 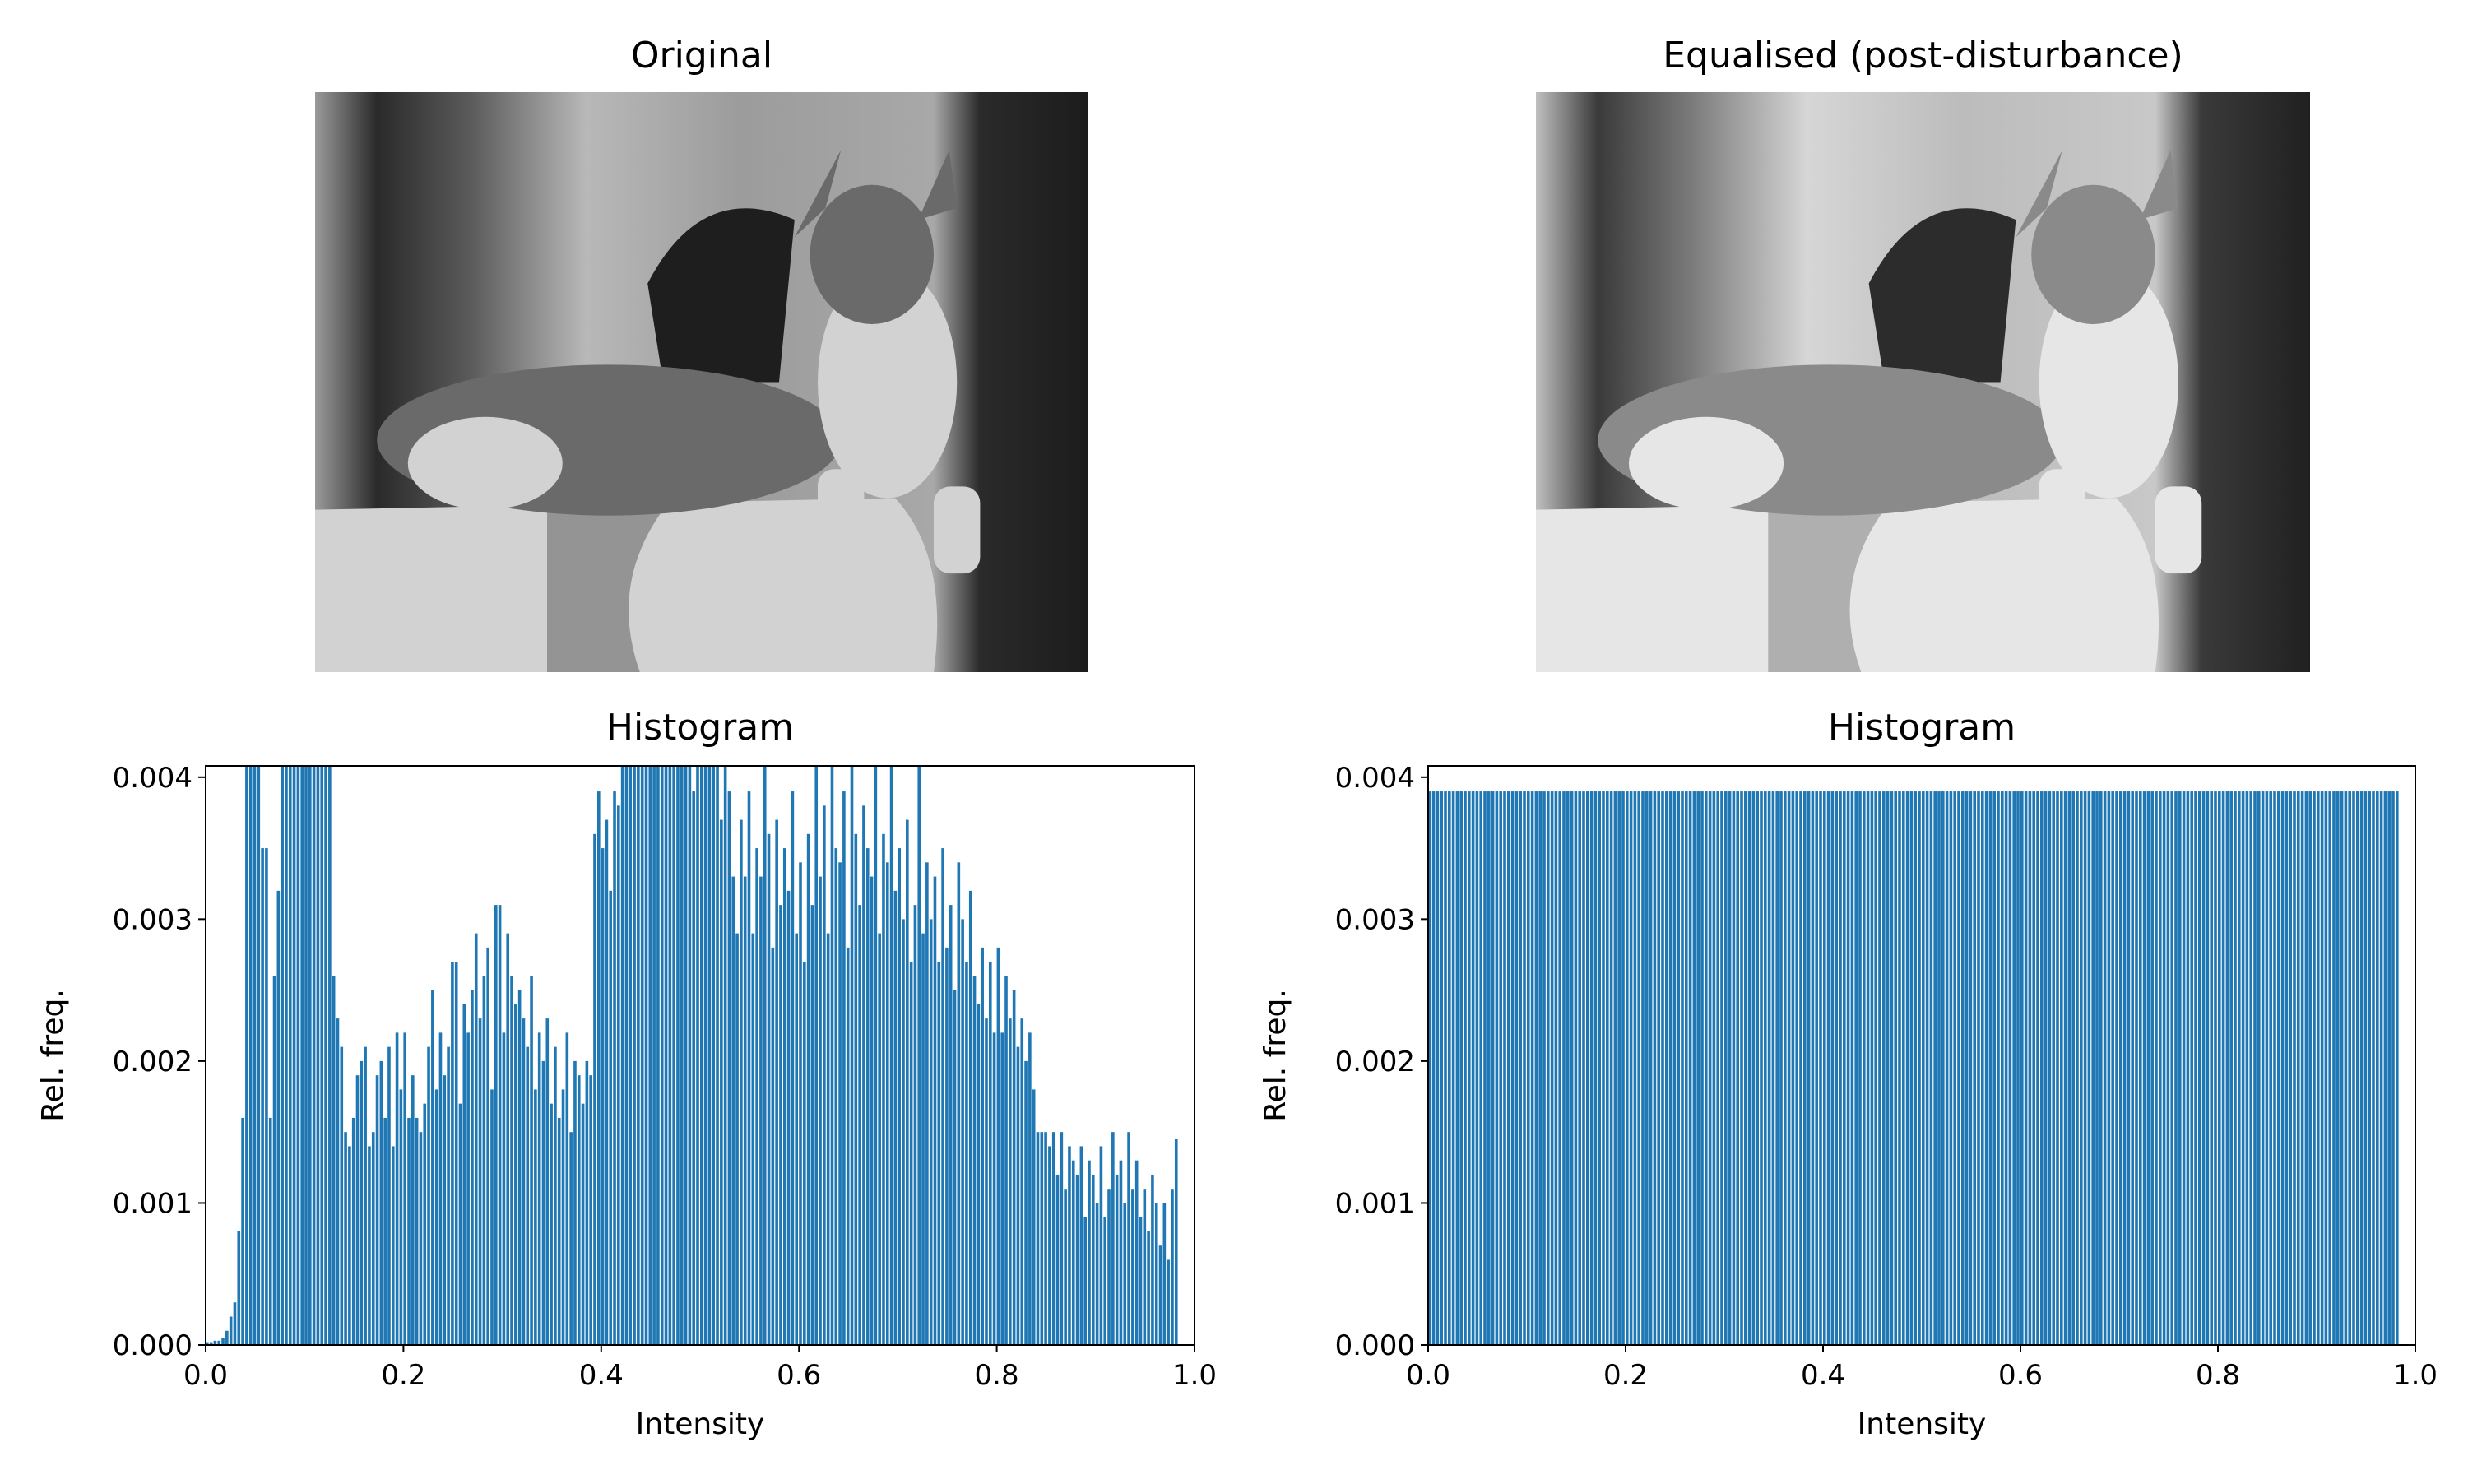 I want to click on cat-ears, so click(x=2097, y=194).